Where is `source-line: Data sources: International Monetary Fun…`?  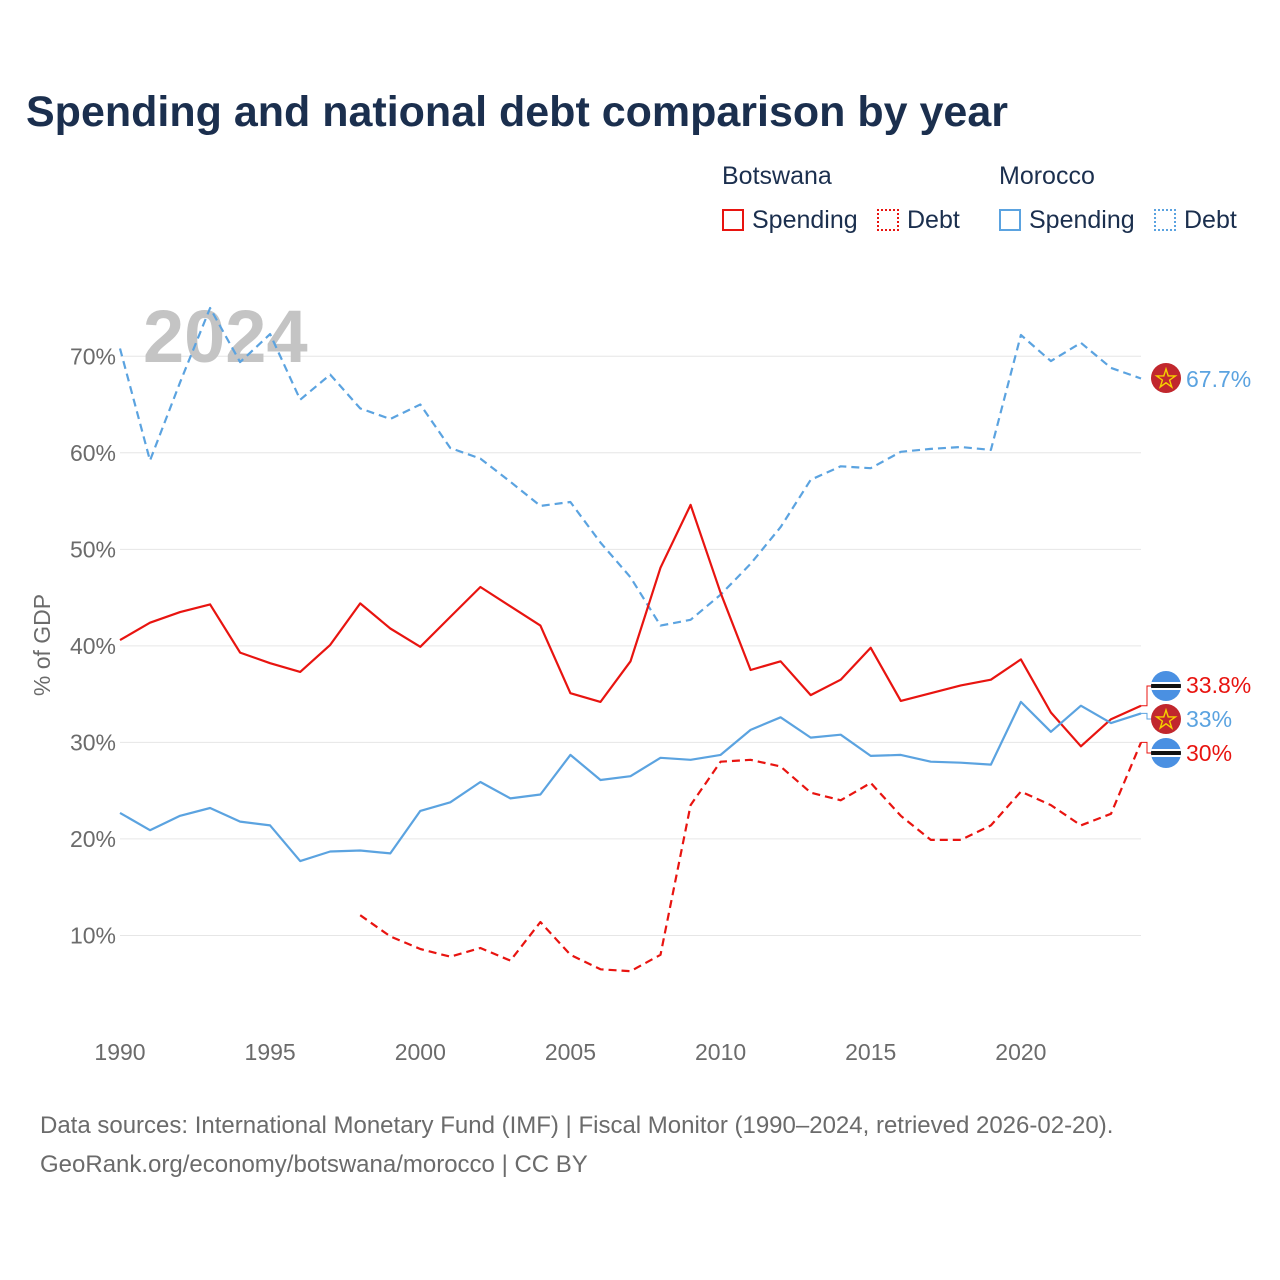 source-line: Data sources: International Monetary Fun… is located at coordinates (577, 1125).